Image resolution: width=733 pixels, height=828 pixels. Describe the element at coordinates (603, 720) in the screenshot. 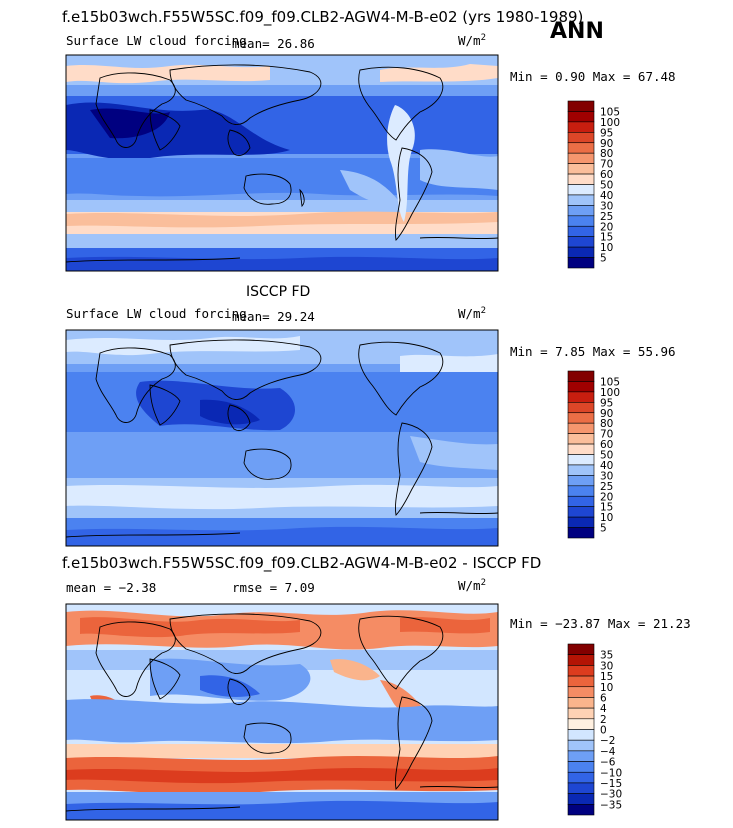

I see `colorbar-tick-label: 2` at that location.